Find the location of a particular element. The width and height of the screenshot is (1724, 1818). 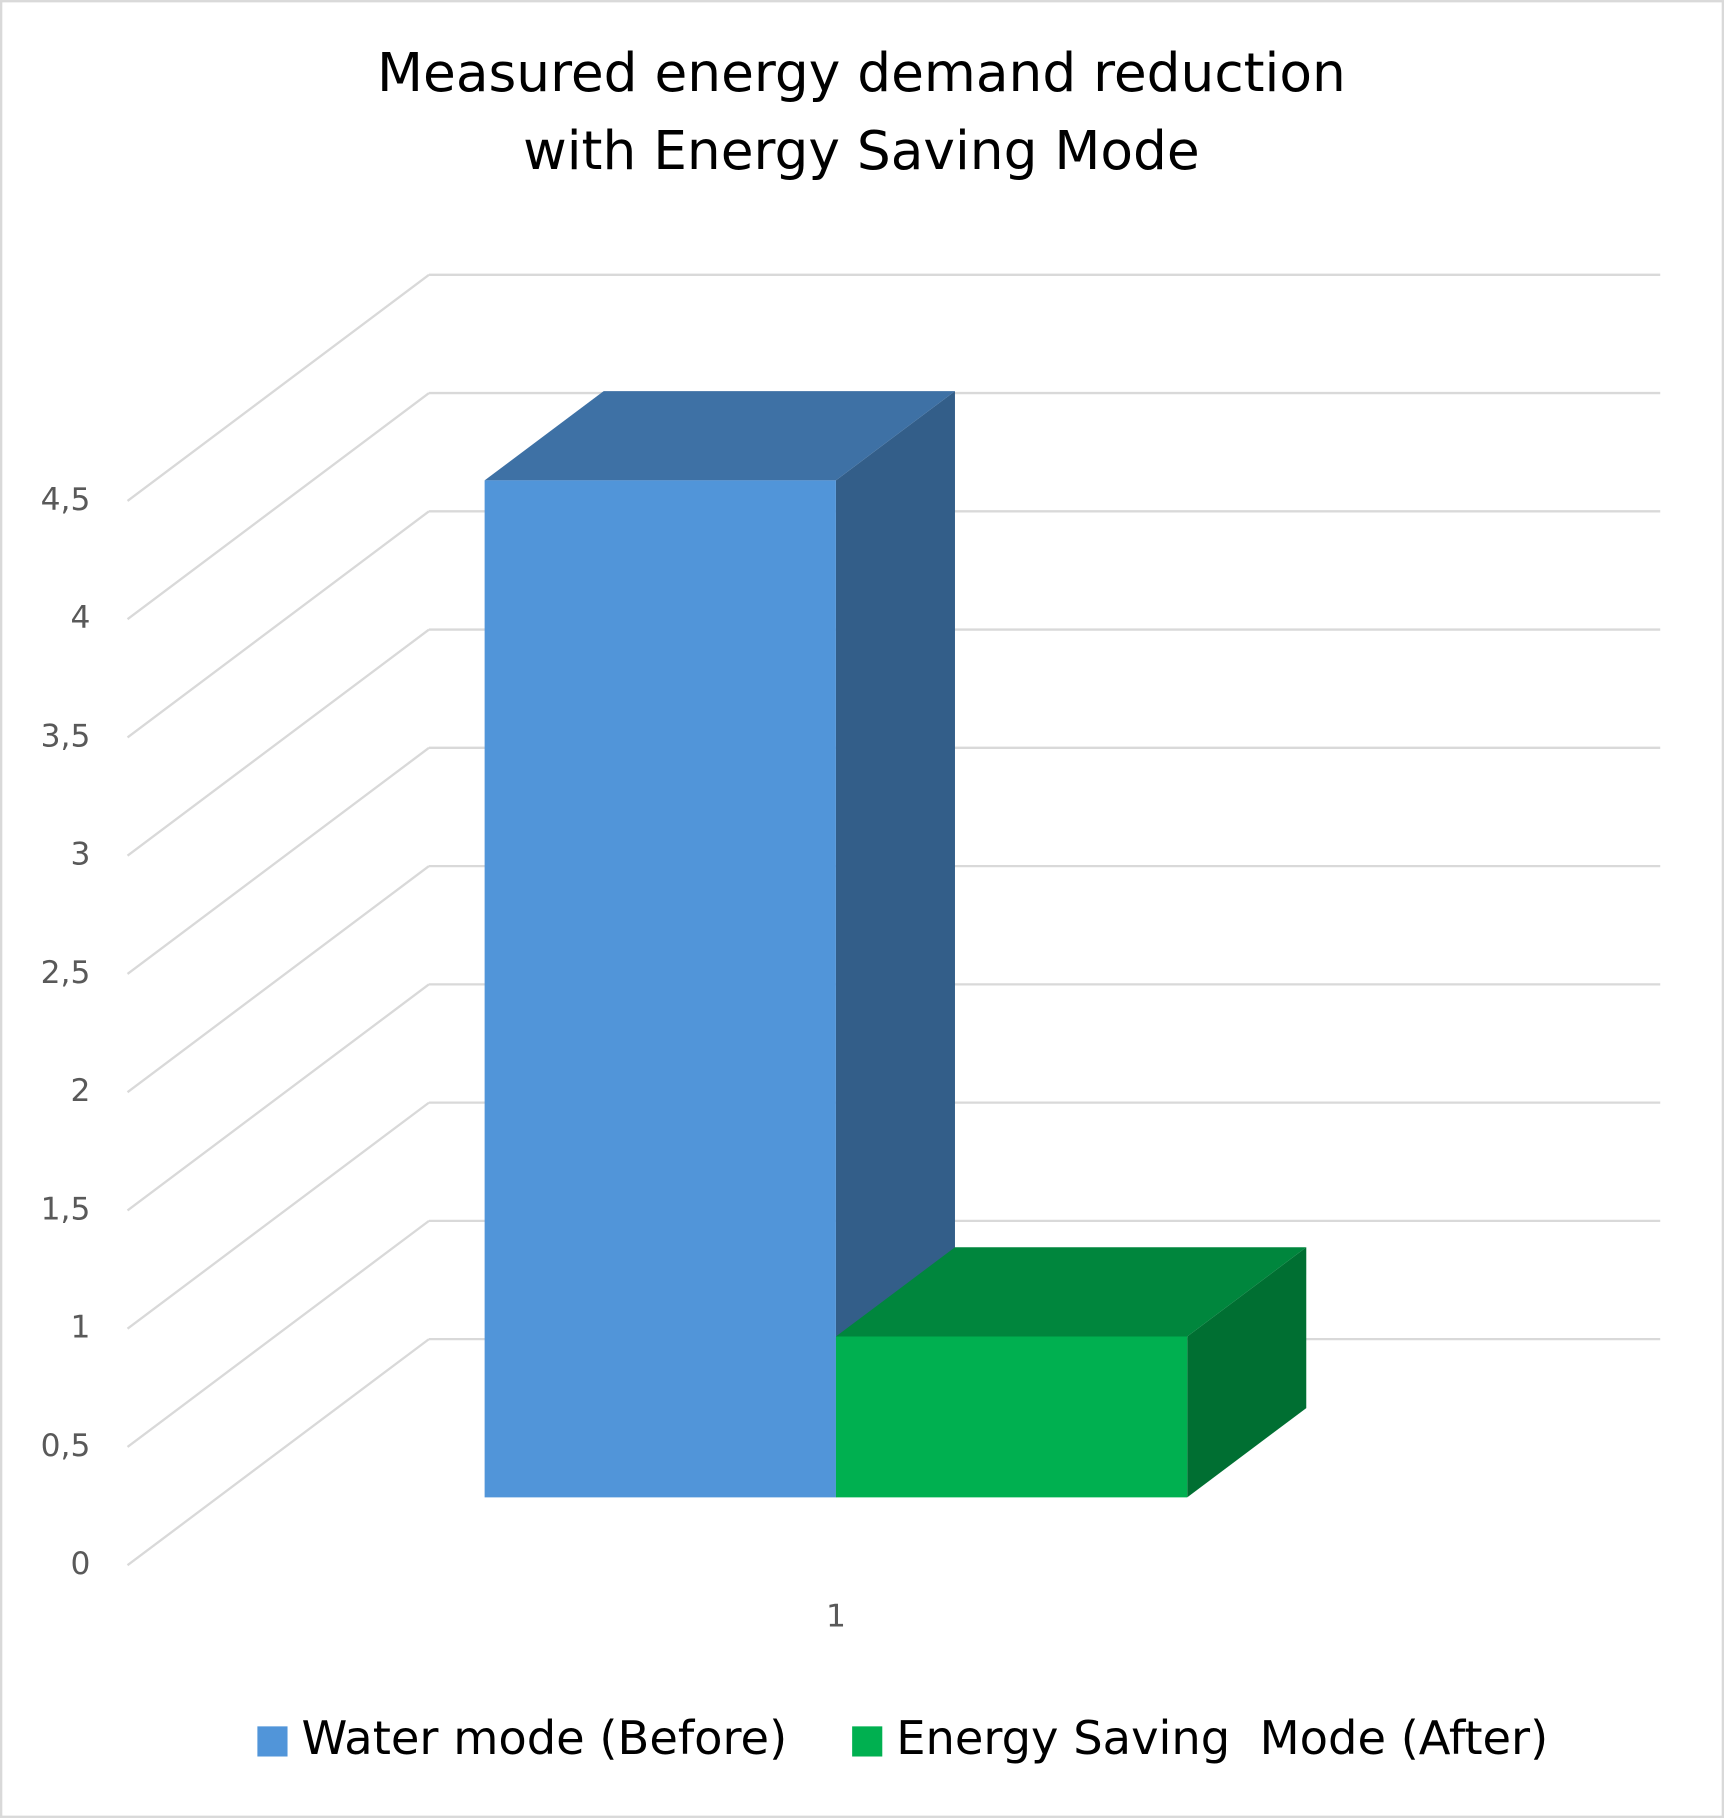

y-tick-label: 4 is located at coordinates (81, 618).